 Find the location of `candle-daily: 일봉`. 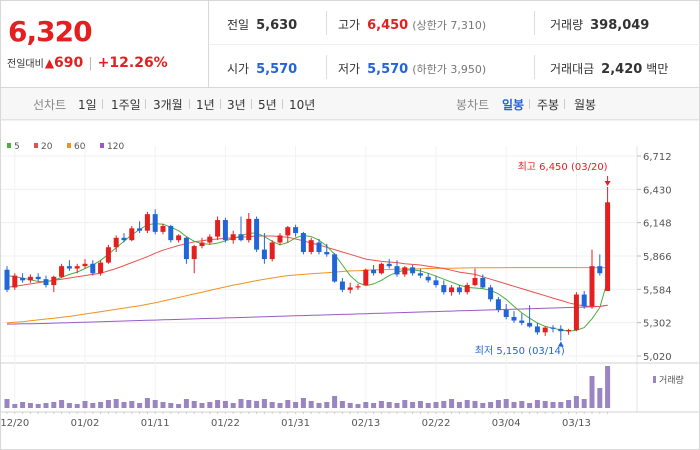

candle-daily: 일봉 is located at coordinates (513, 105).